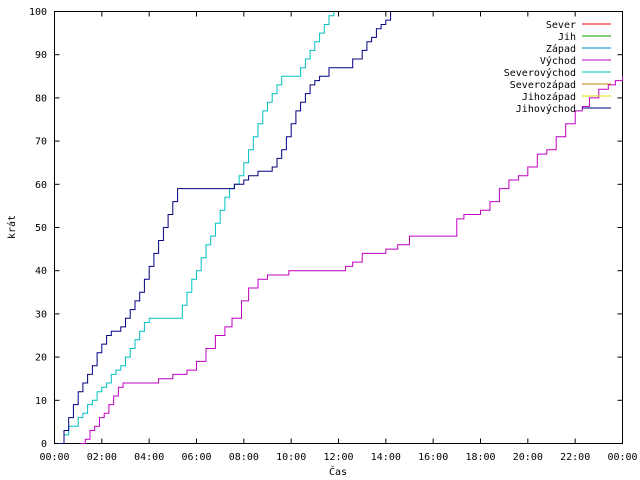  Describe the element at coordinates (41, 98) in the screenshot. I see `y-tick-label: 80` at that location.